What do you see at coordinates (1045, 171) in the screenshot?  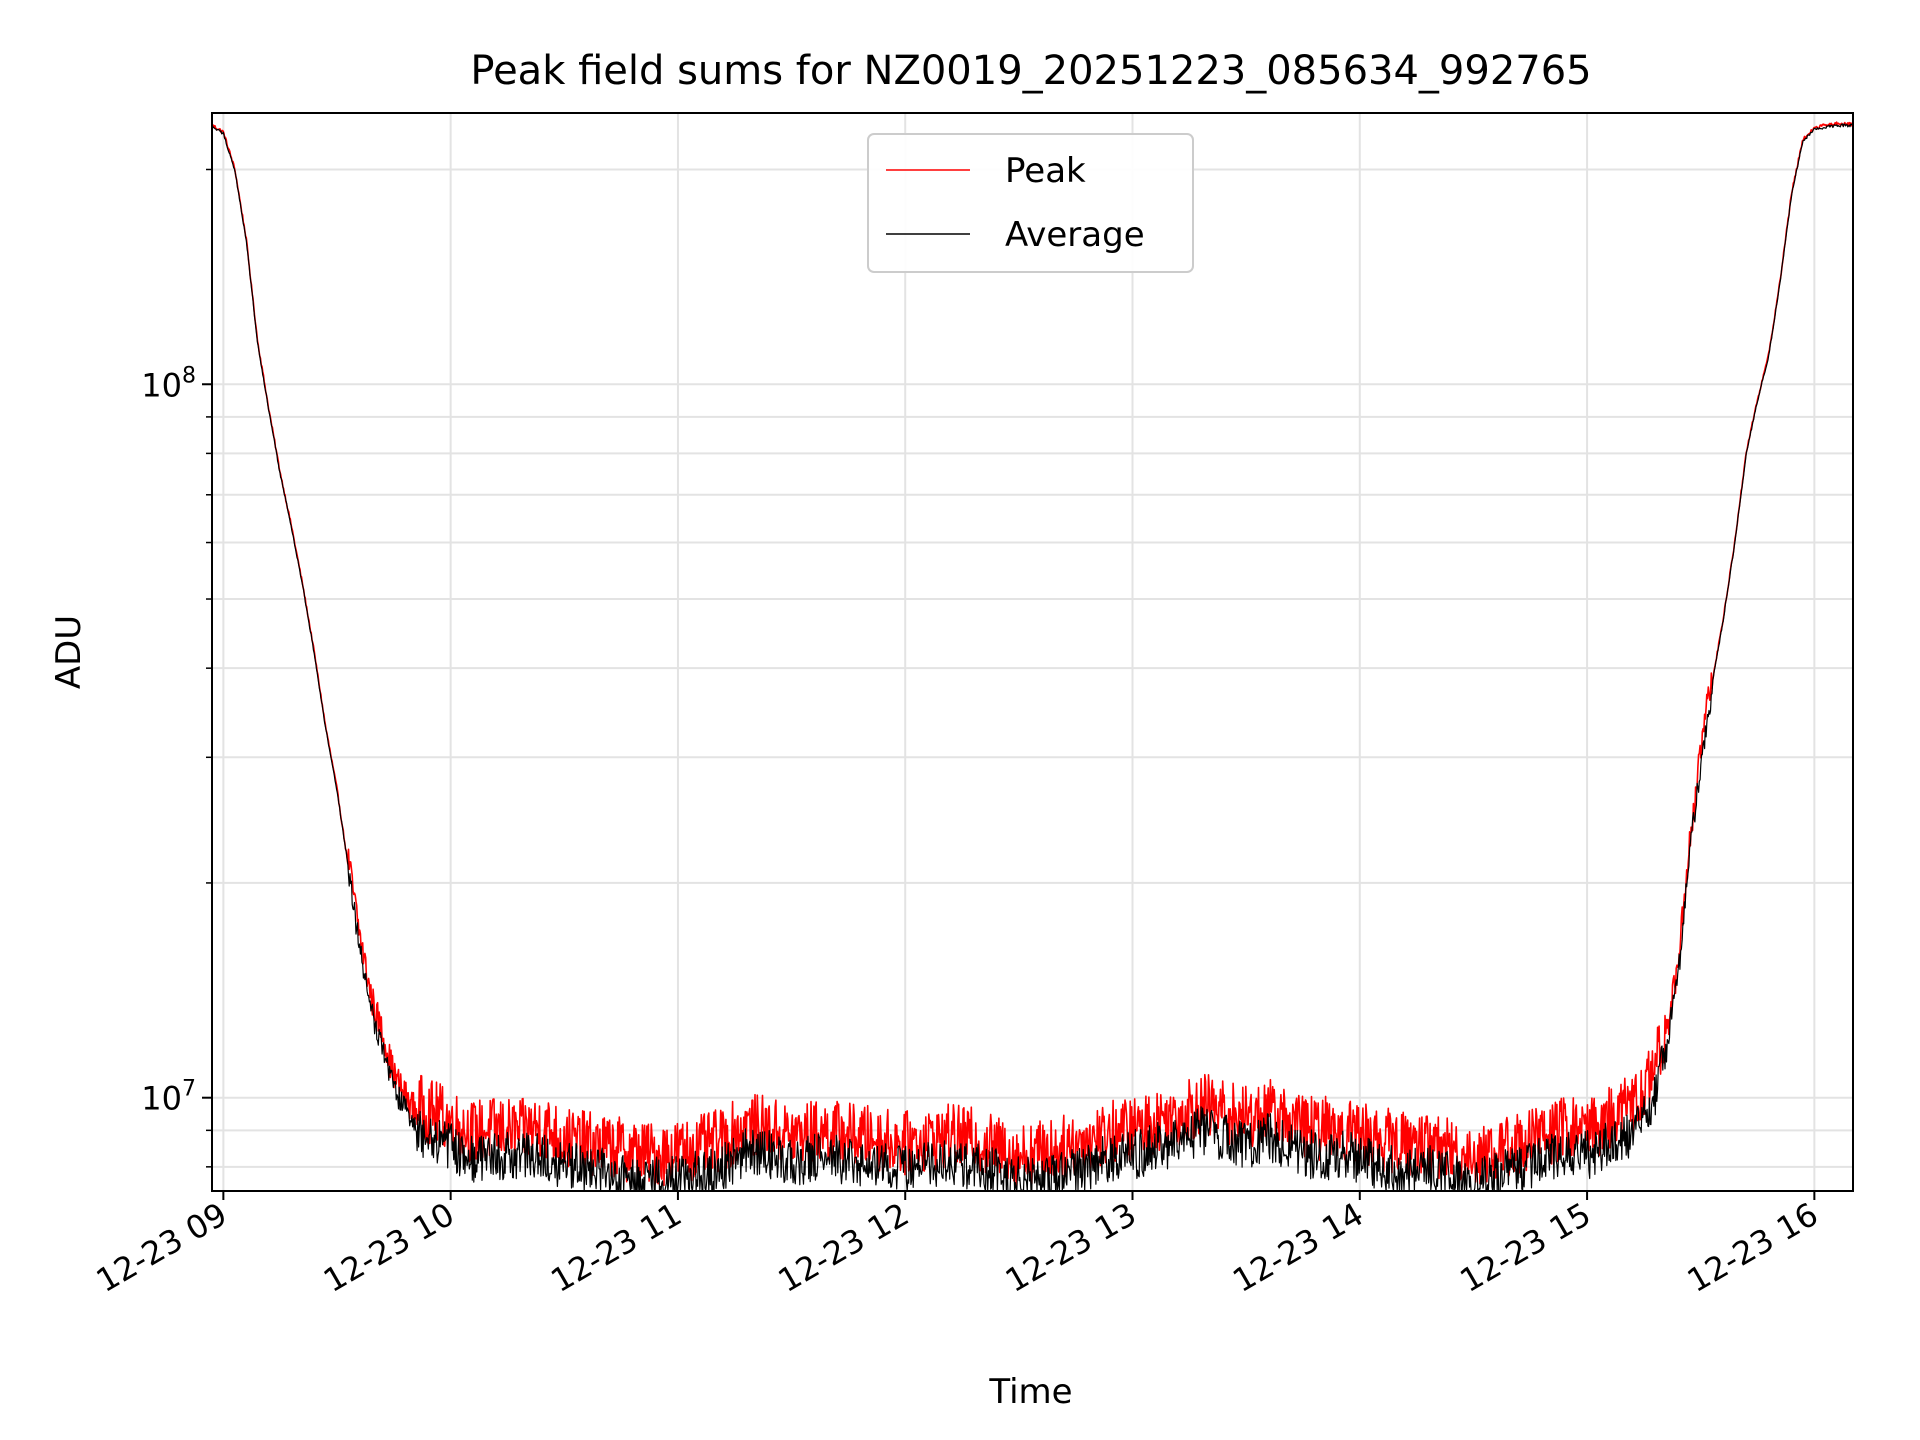 I see `legend-label-peak: Peak` at bounding box center [1045, 171].